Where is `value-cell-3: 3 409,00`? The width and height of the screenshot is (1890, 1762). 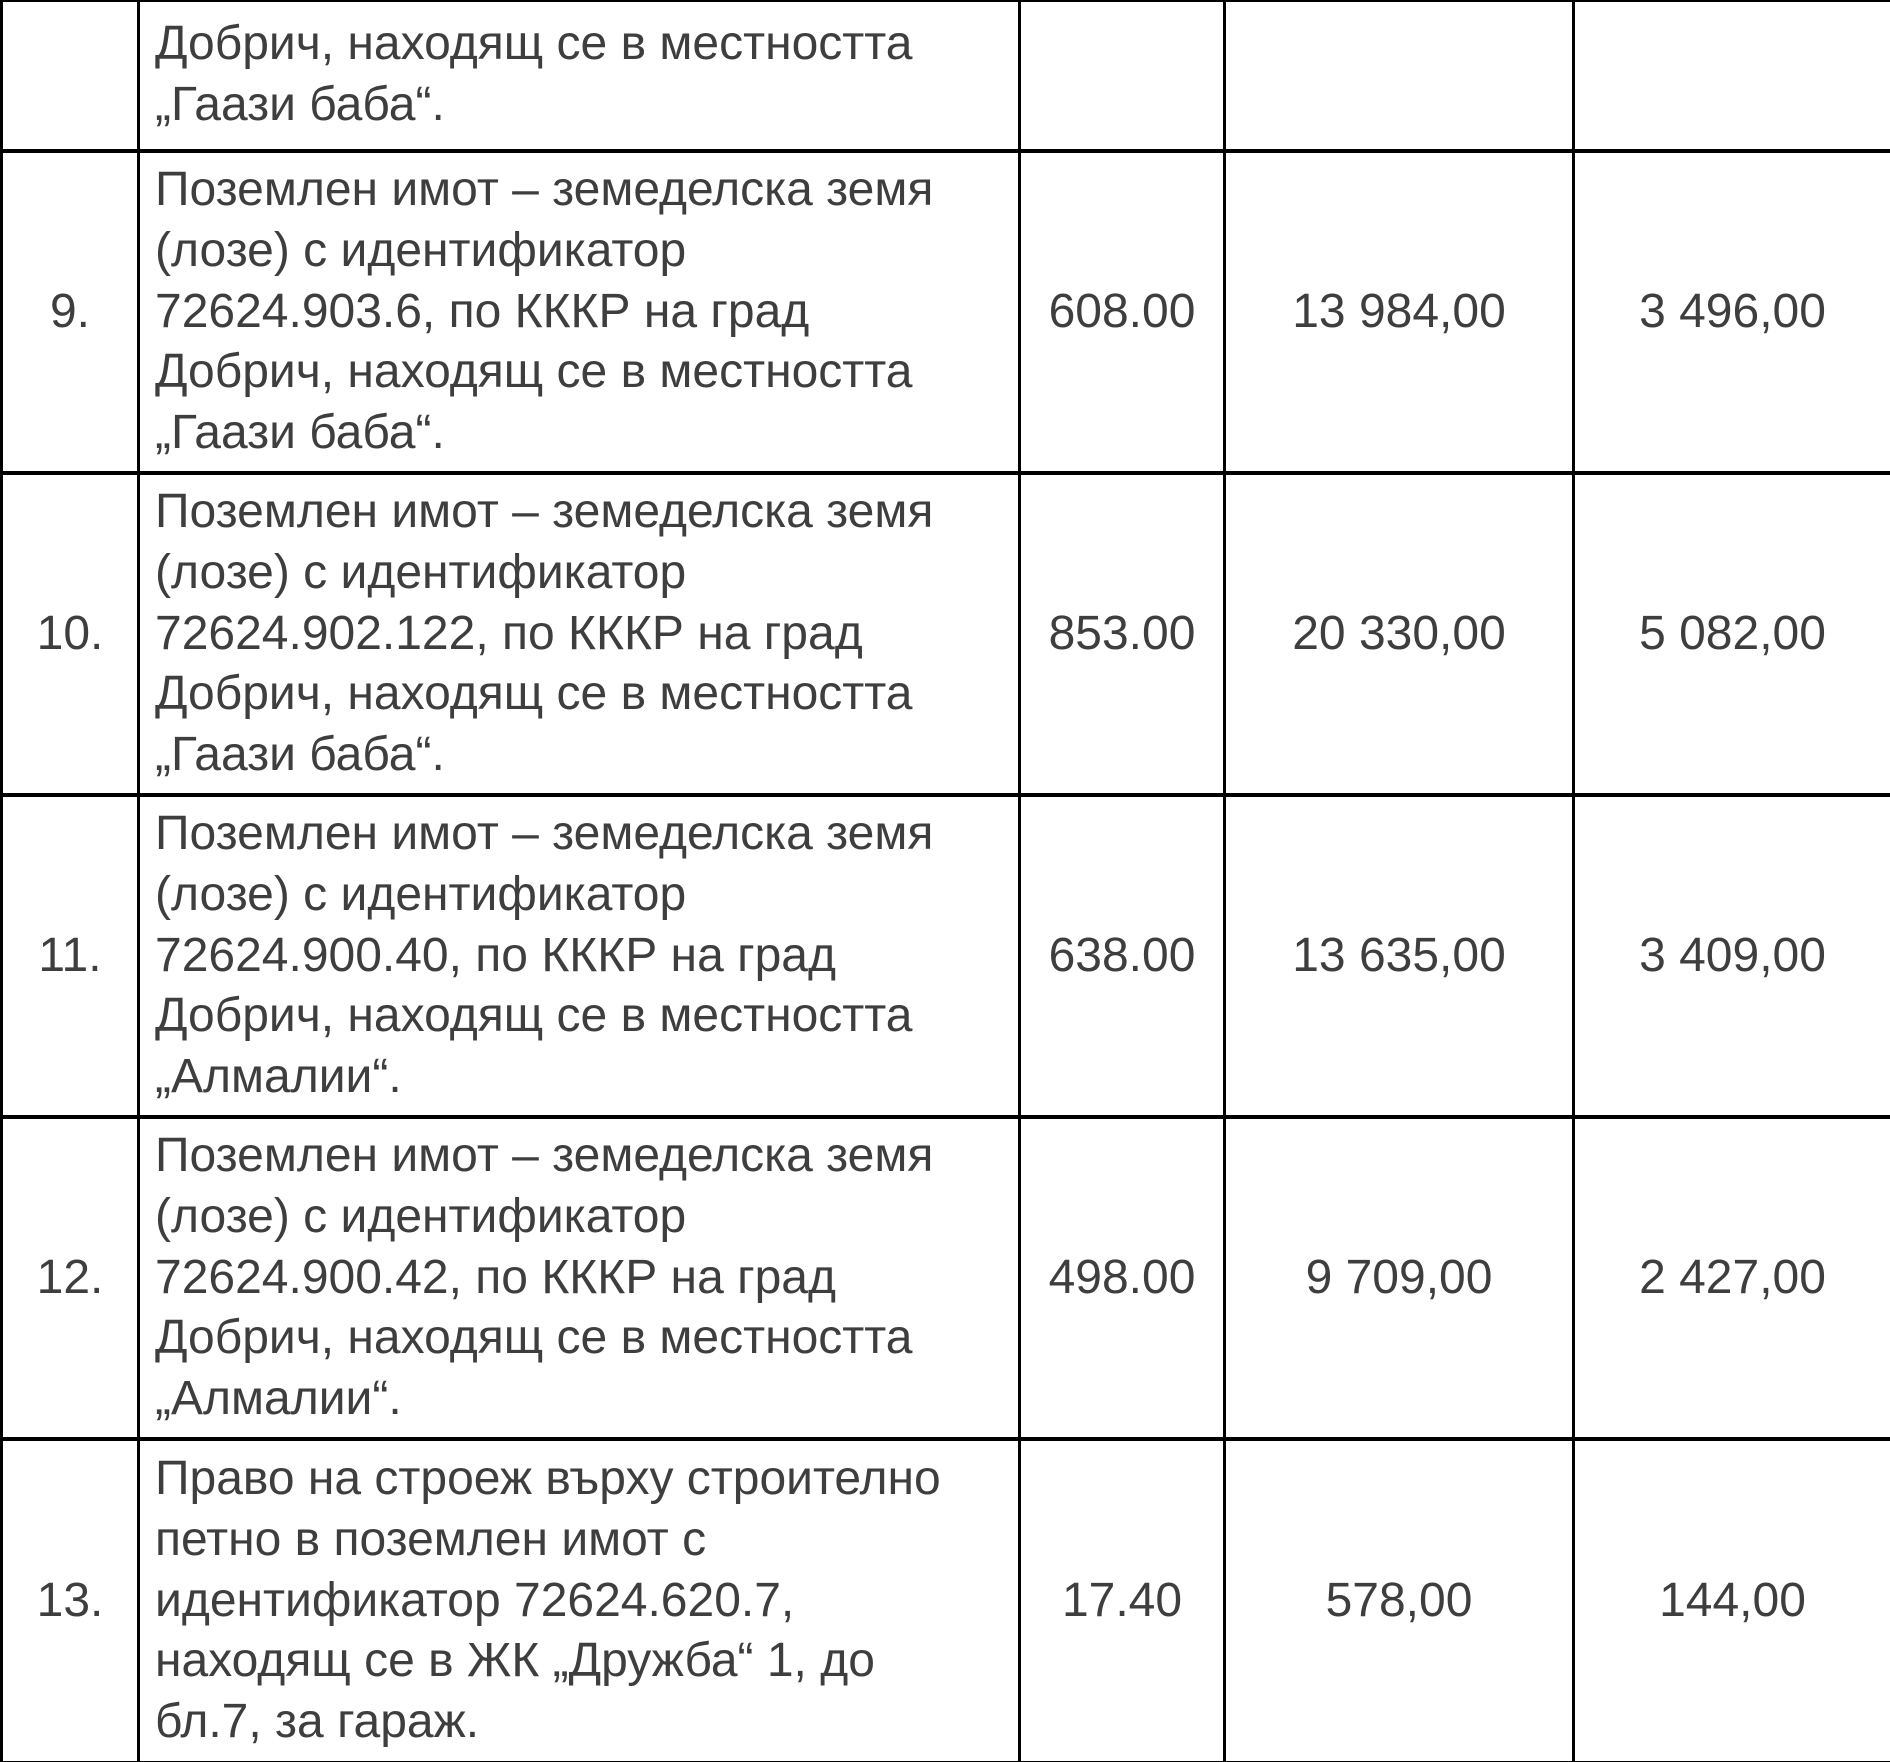
value-cell-3: 3 409,00 is located at coordinates (1731, 956).